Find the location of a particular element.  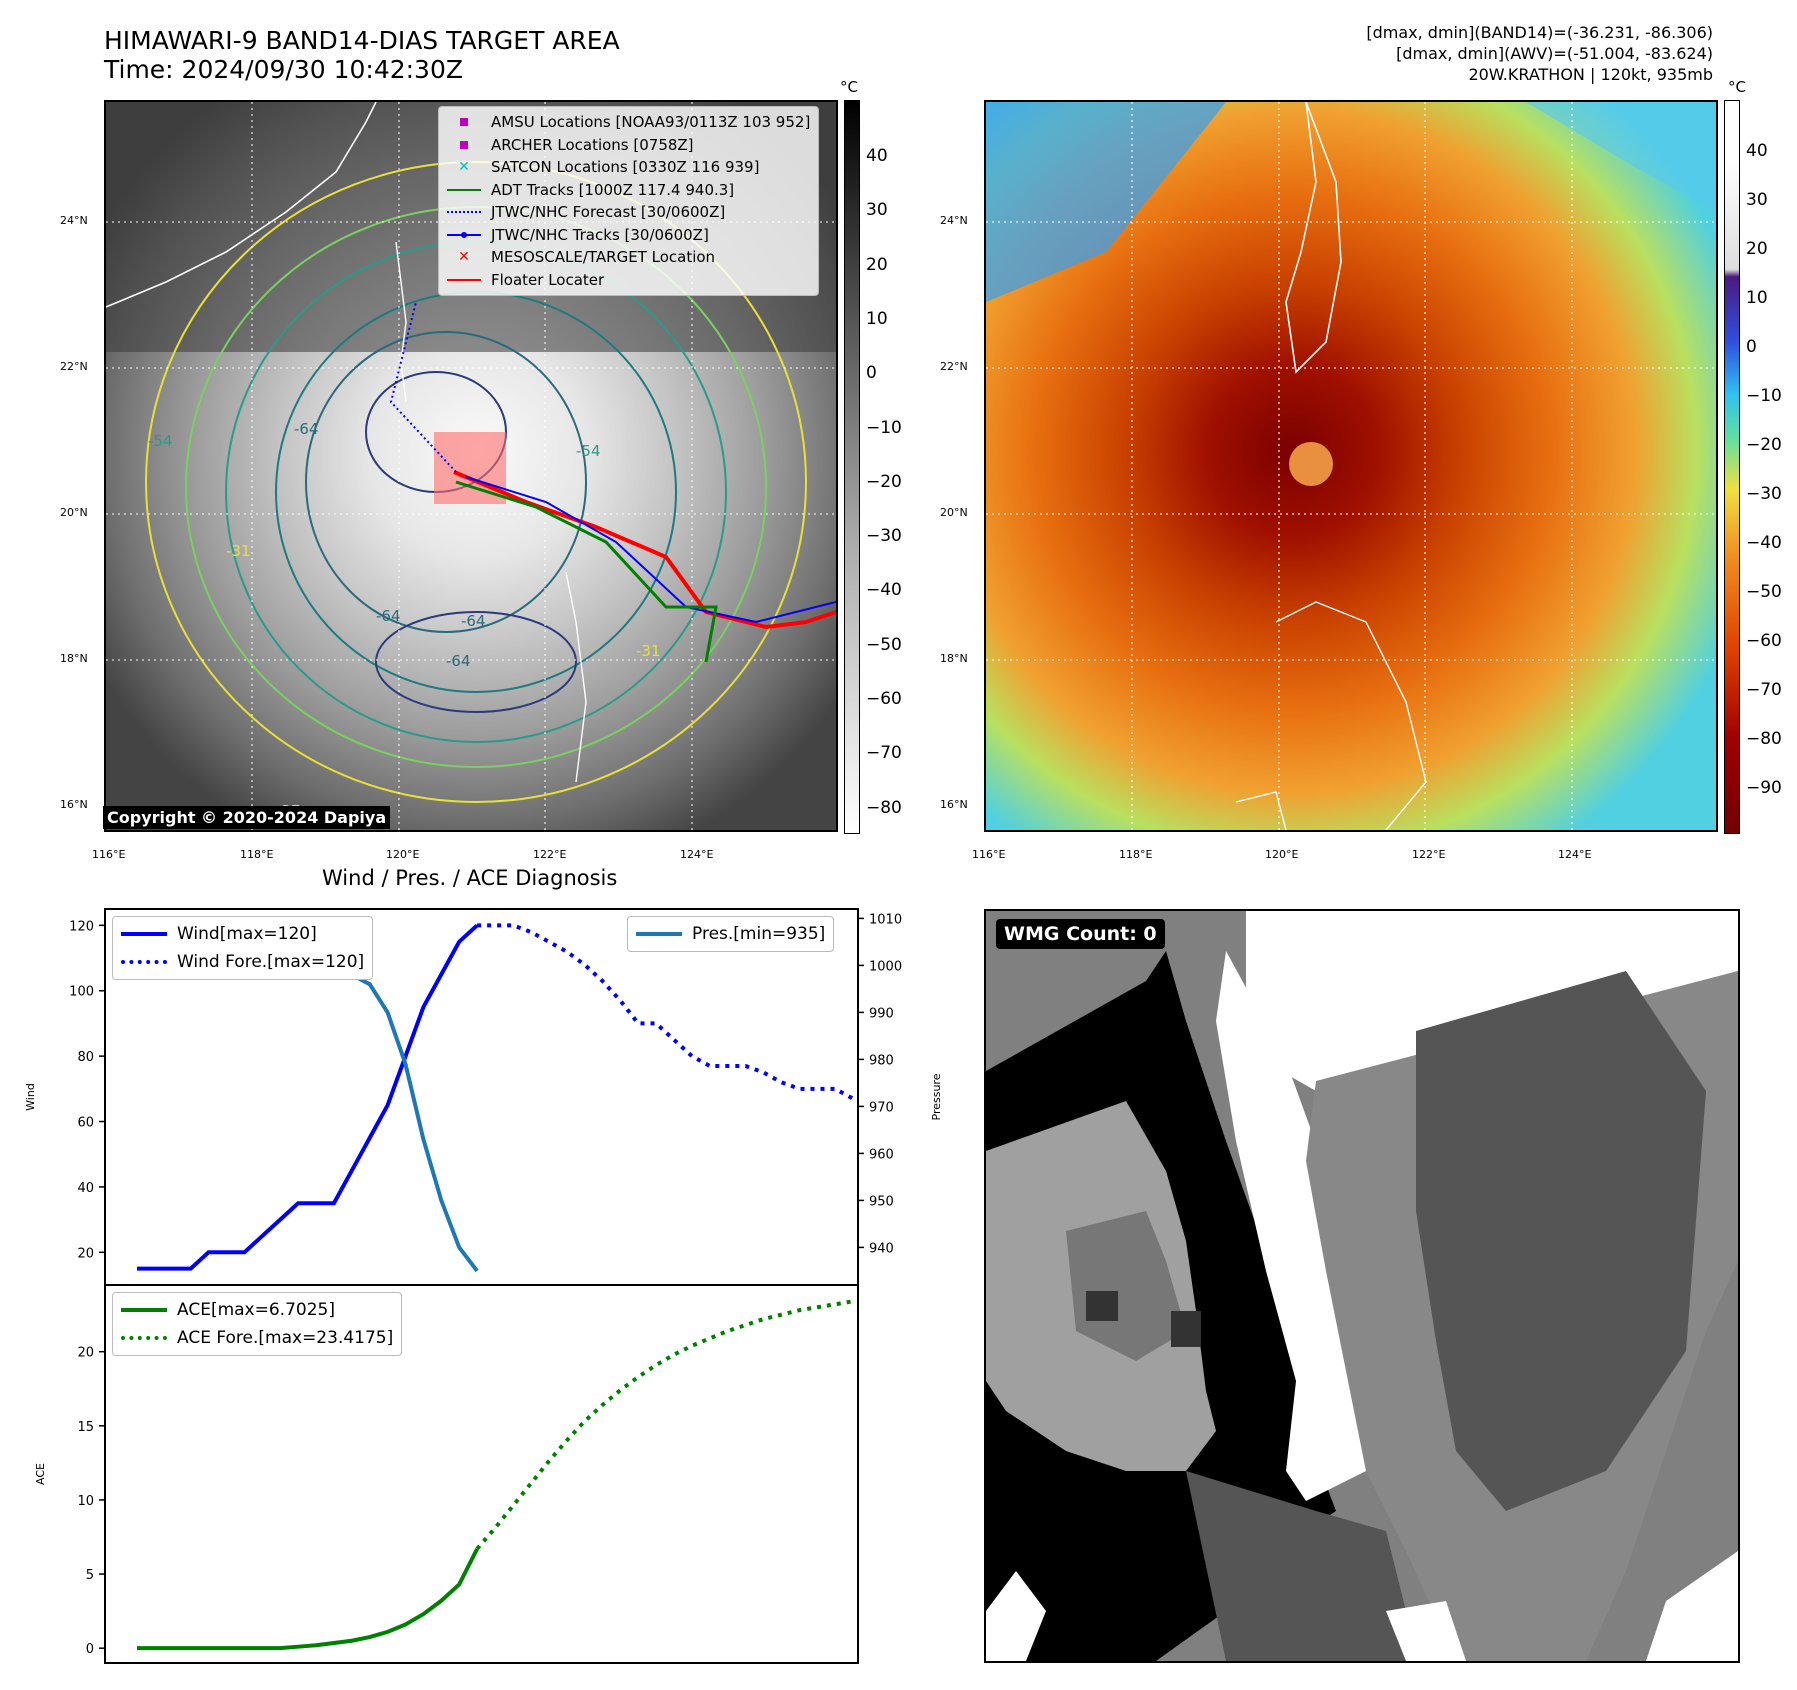

legend-item: JTWC/NHC Forecast [30/0600Z] is located at coordinates (628, 212).